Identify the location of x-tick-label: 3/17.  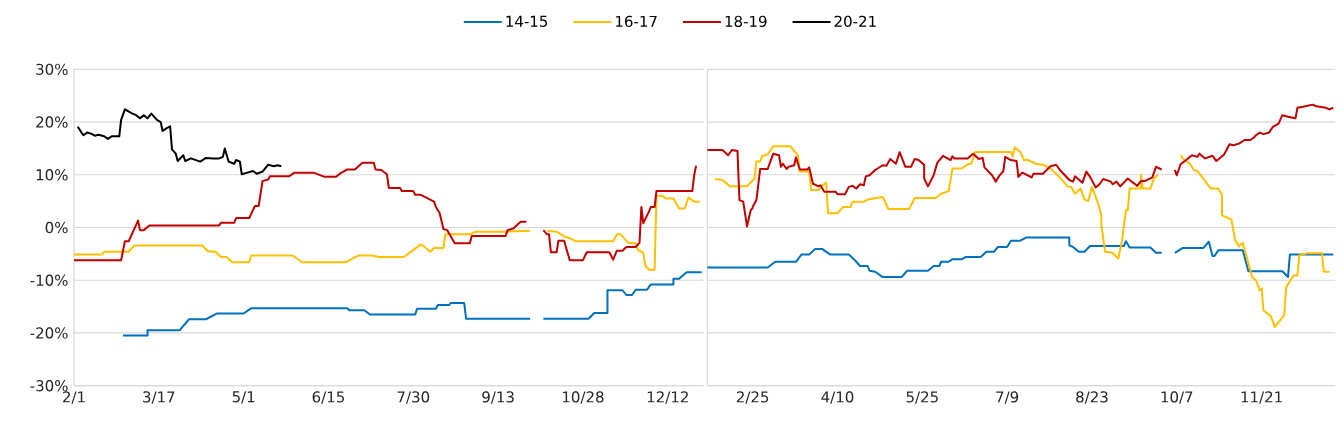
(159, 397).